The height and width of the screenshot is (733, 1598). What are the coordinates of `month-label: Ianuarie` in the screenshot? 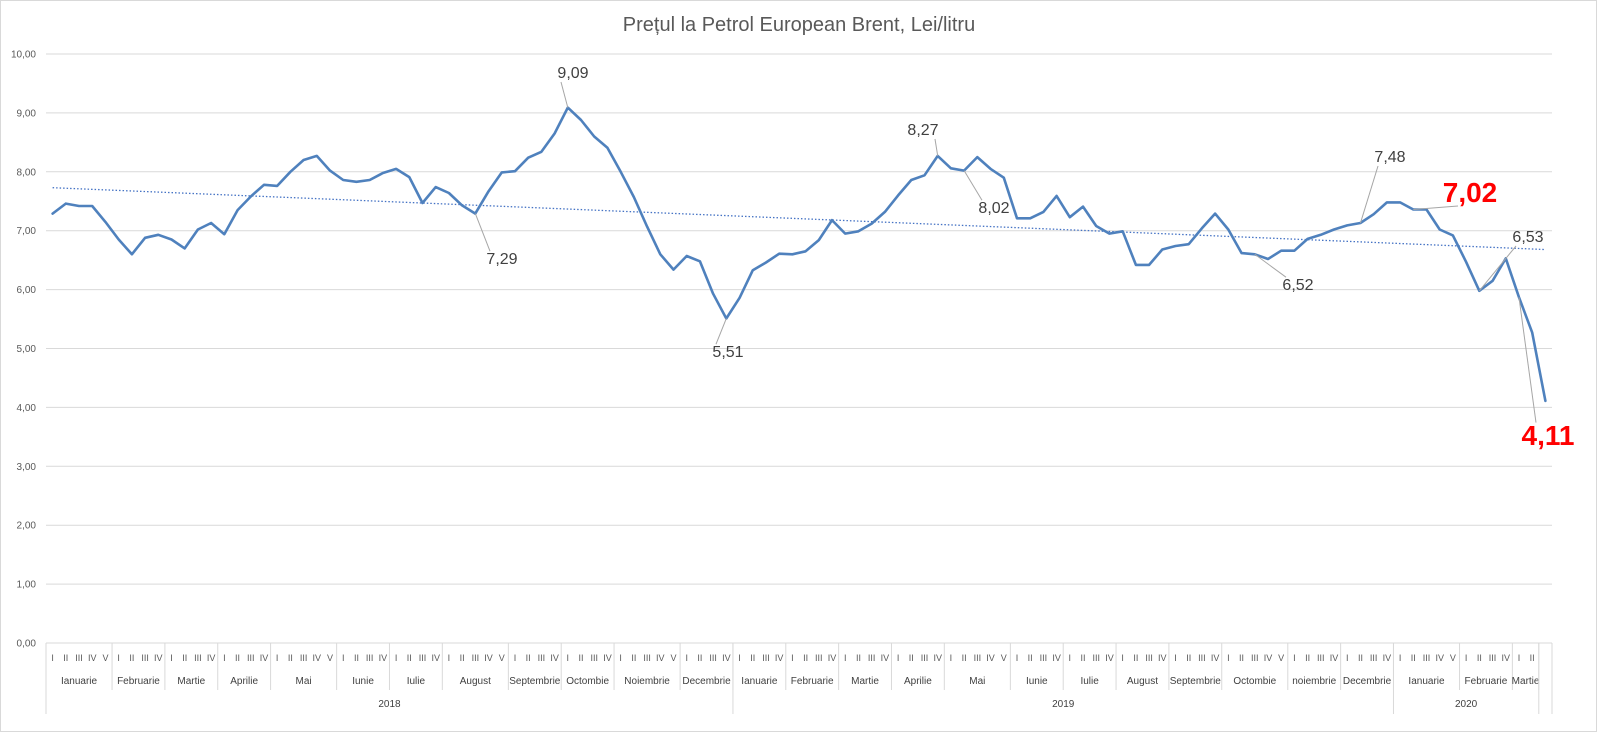 It's located at (759, 681).